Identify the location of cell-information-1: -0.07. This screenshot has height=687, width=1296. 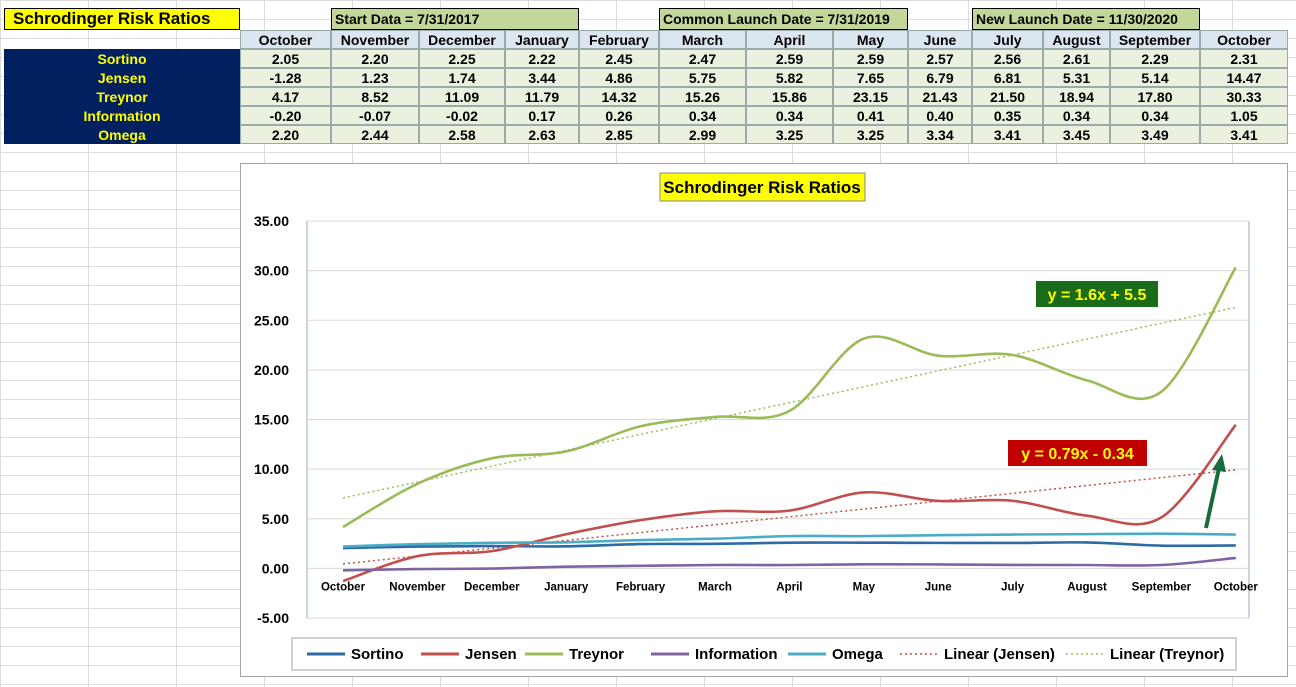
(375, 115).